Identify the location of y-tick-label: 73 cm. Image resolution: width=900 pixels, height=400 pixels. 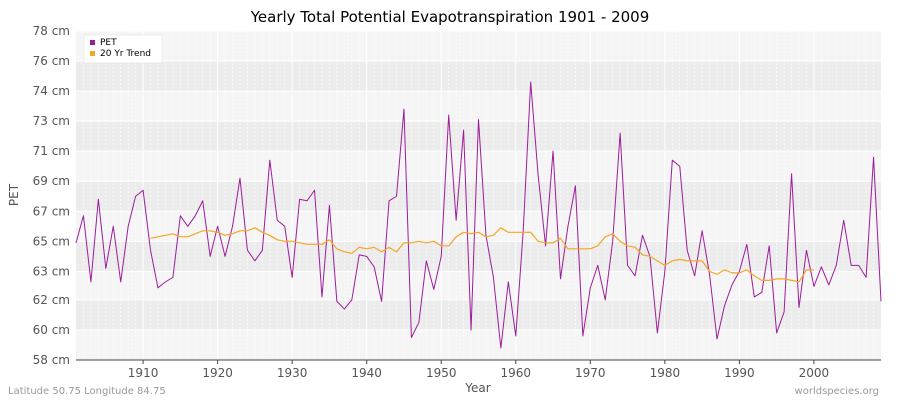
(51, 121).